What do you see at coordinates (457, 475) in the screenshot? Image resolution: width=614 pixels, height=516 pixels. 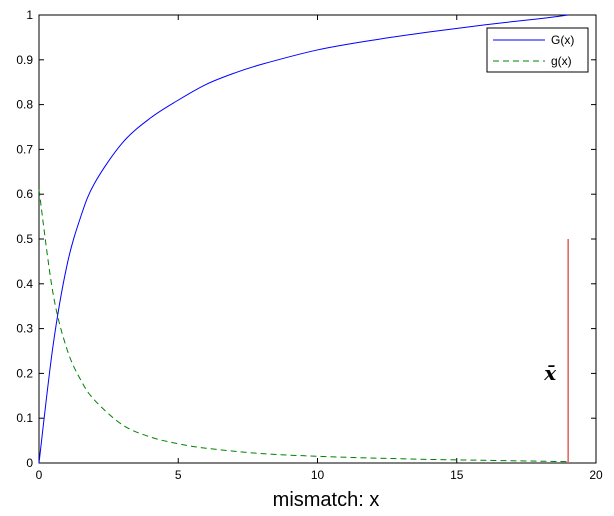 I see `x-tick-label: 15` at bounding box center [457, 475].